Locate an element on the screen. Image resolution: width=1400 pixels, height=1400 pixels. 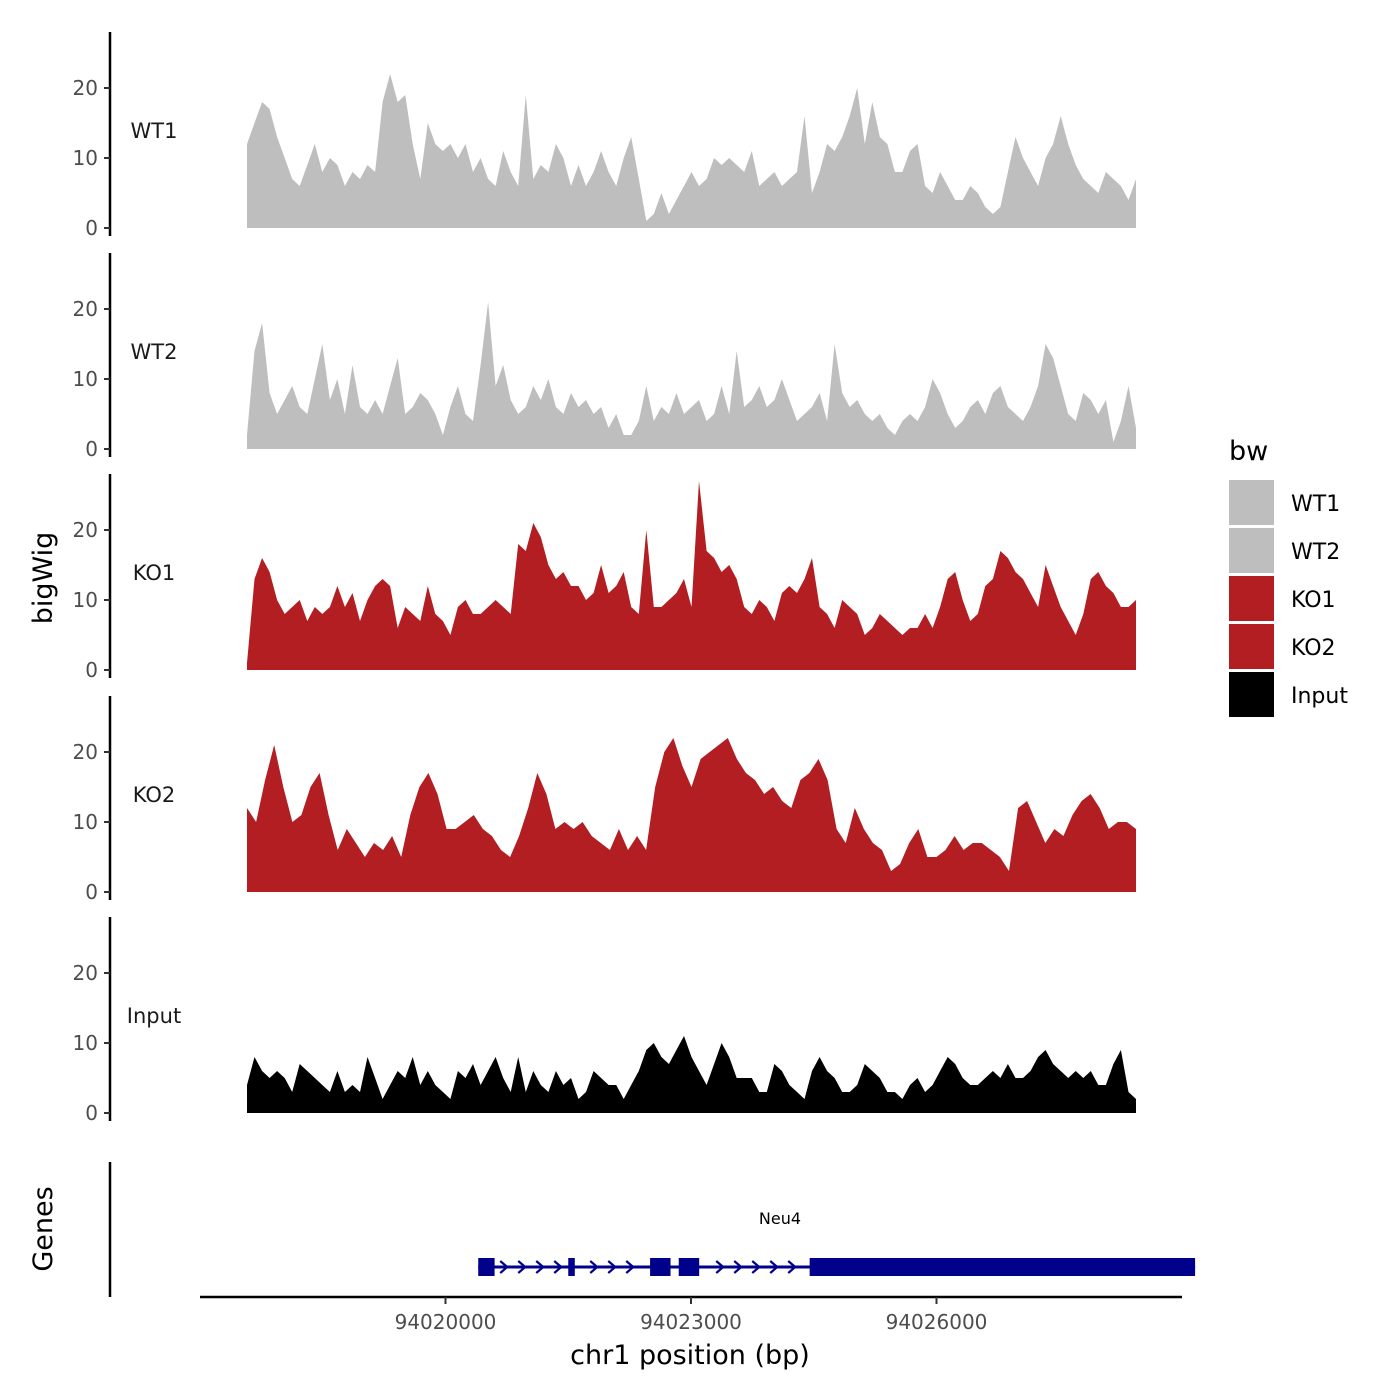
track-wt2: 0 10 20 WT2 is located at coordinates (604, 357).